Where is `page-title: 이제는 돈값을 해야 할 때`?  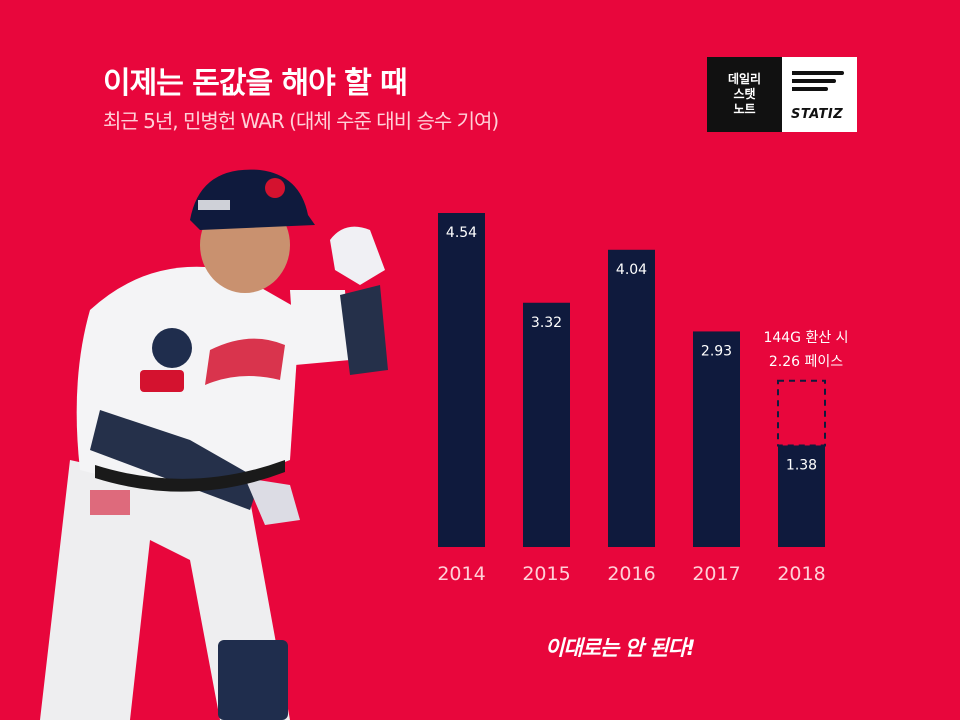
page-title: 이제는 돈값을 해야 할 때 is located at coordinates (255, 83).